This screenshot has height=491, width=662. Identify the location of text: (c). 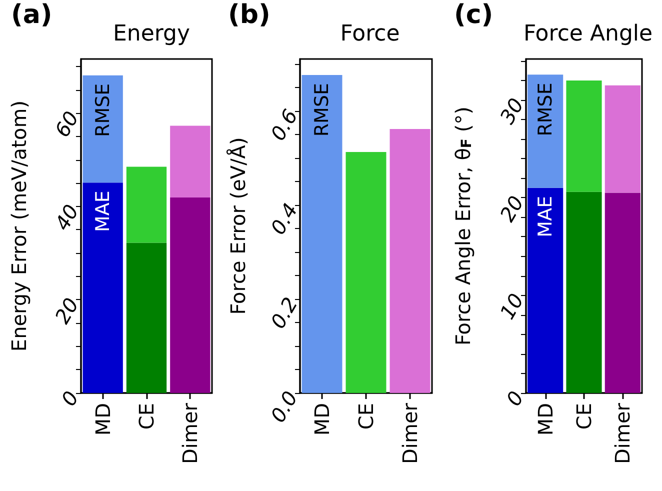
(474, 15).